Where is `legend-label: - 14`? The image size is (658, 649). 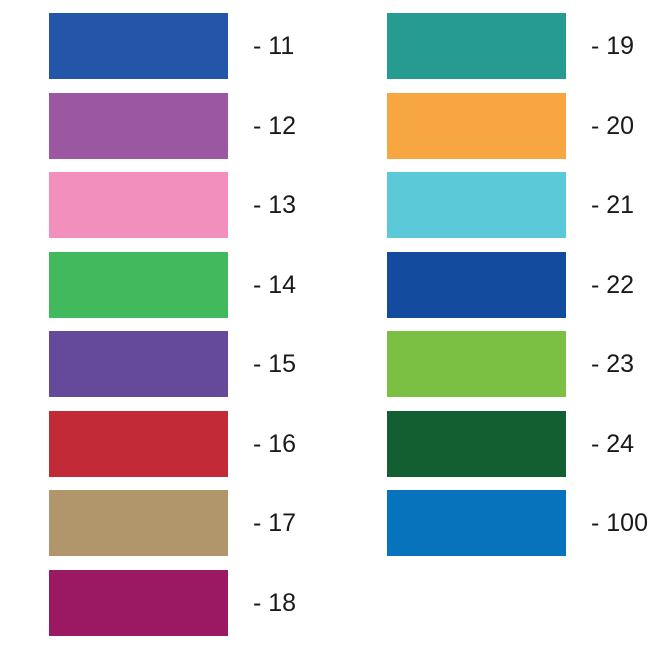
legend-label: - 14 is located at coordinates (274, 285).